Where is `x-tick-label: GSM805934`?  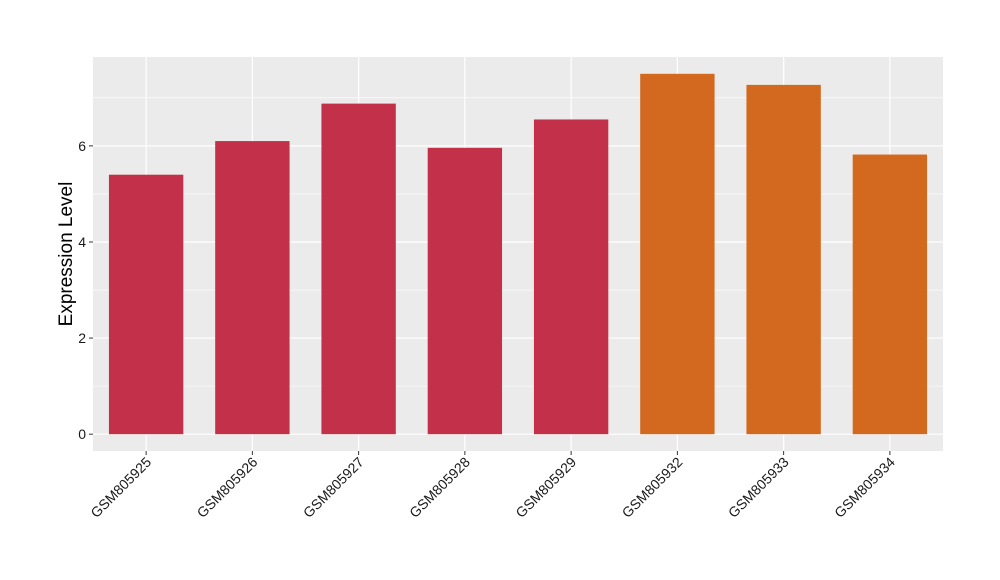 x-tick-label: GSM805934 is located at coordinates (864, 487).